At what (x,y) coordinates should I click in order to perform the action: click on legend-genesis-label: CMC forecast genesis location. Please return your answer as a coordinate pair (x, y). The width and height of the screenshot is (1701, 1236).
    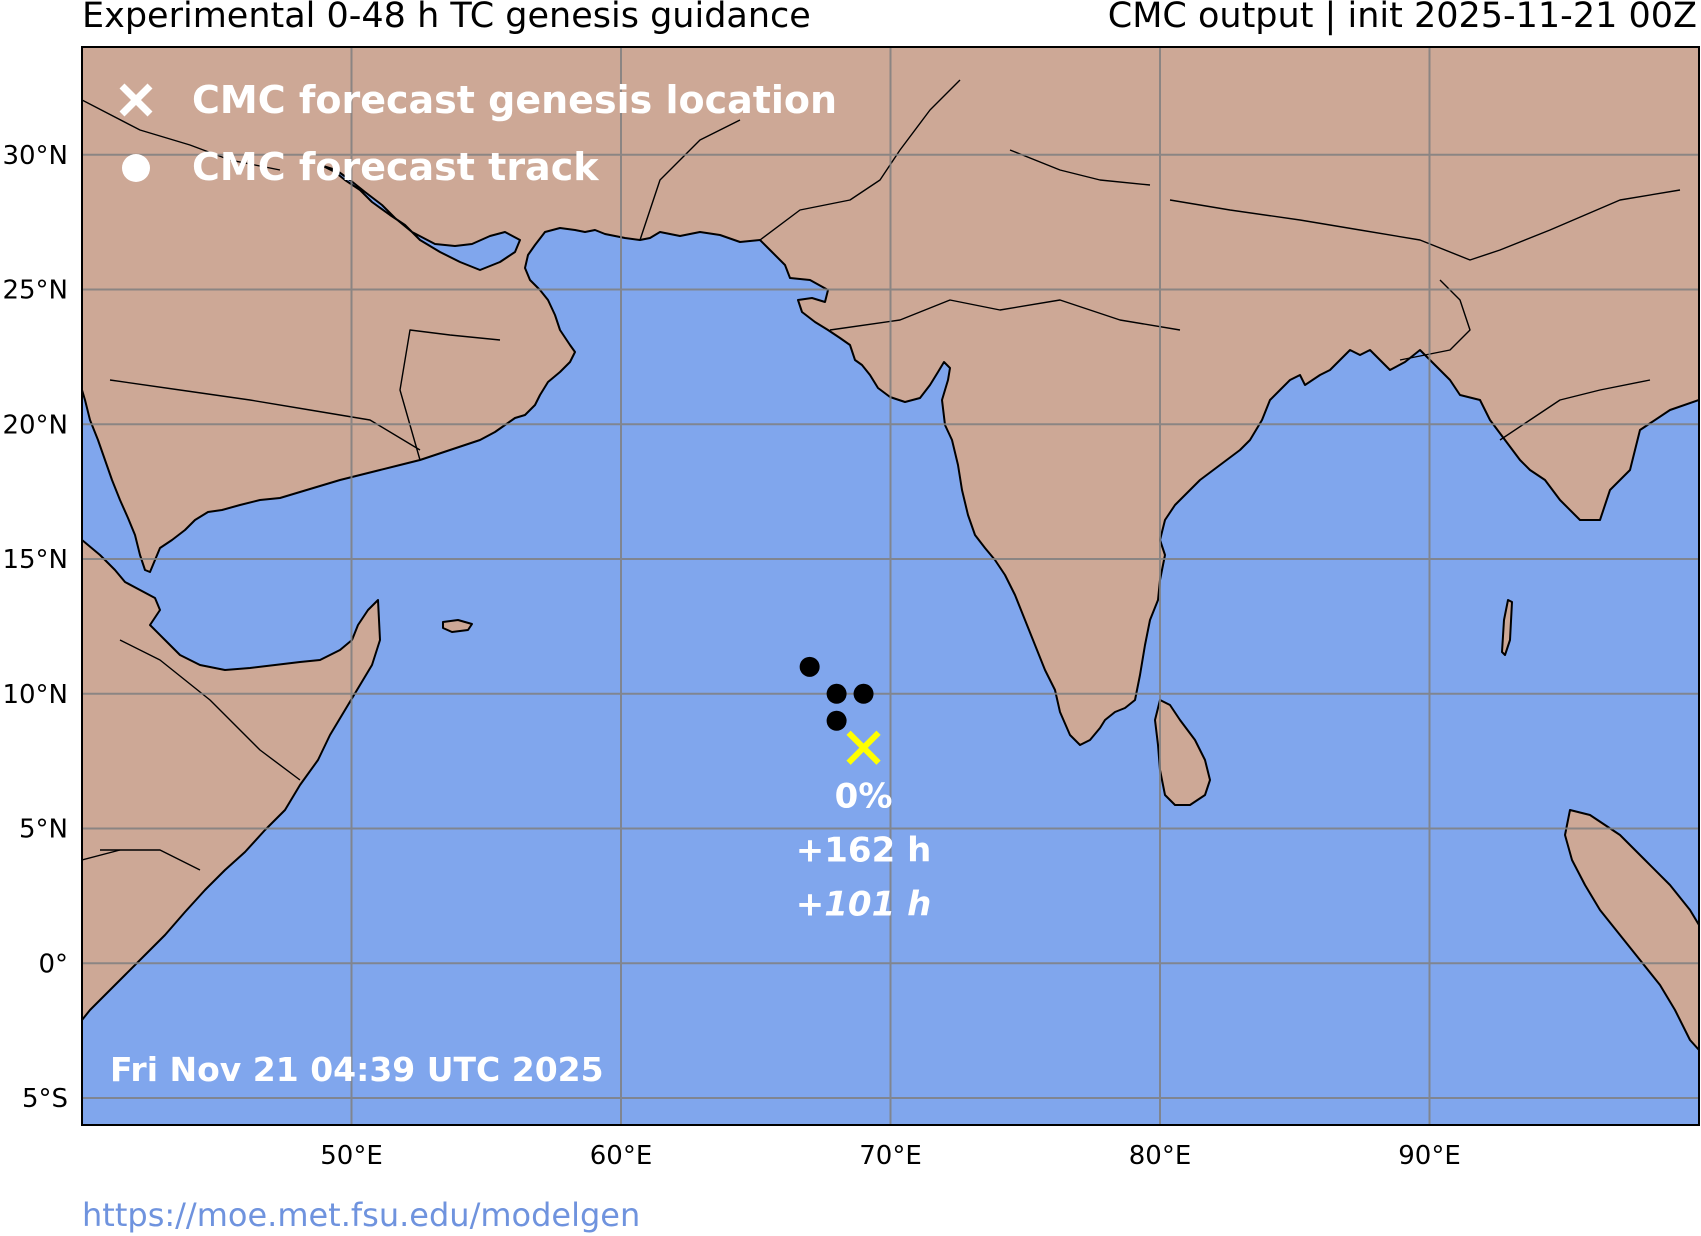
    Looking at the image, I should click on (514, 100).